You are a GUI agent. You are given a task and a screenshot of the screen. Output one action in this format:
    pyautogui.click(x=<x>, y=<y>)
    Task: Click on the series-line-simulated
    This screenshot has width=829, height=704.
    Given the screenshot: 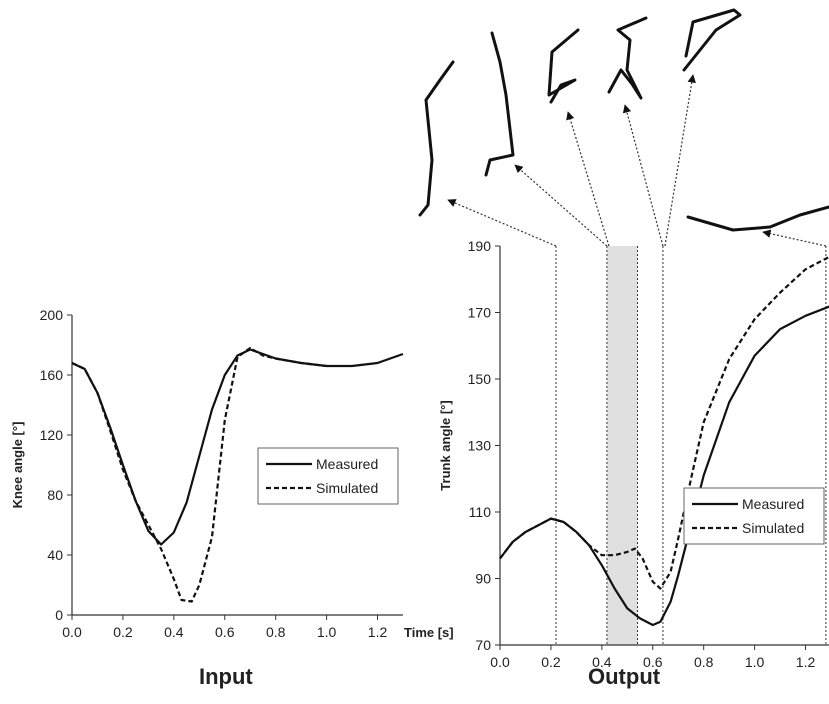 What is the action you would take?
    pyautogui.click(x=199, y=474)
    